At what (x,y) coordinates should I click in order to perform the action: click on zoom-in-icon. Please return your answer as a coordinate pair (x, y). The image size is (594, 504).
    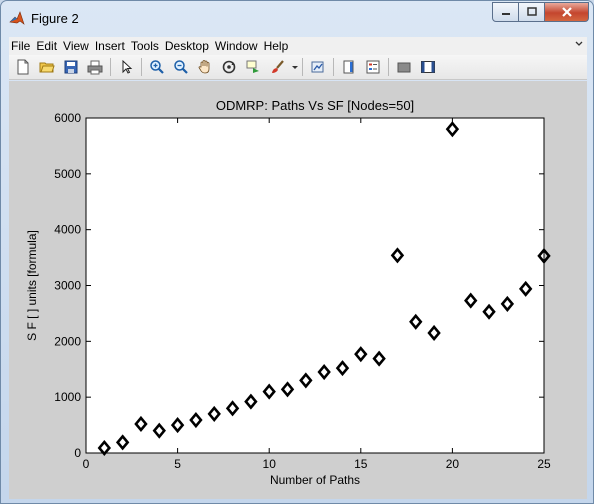
    Looking at the image, I should click on (157, 67).